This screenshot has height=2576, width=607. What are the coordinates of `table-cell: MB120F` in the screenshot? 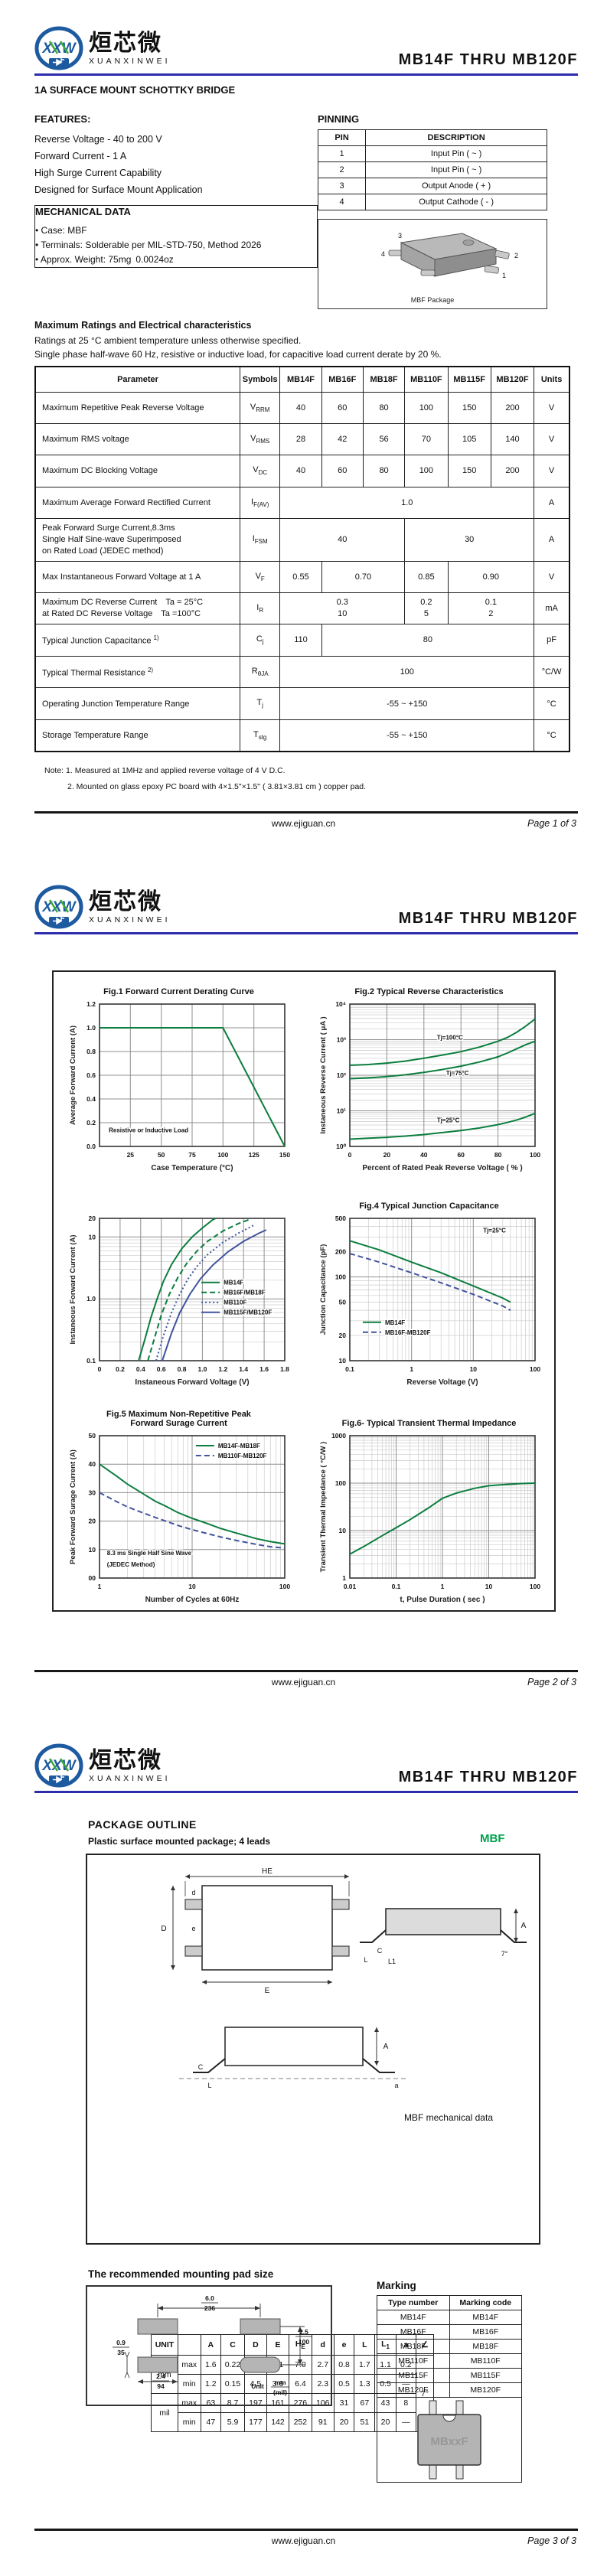 It's located at (414, 2390).